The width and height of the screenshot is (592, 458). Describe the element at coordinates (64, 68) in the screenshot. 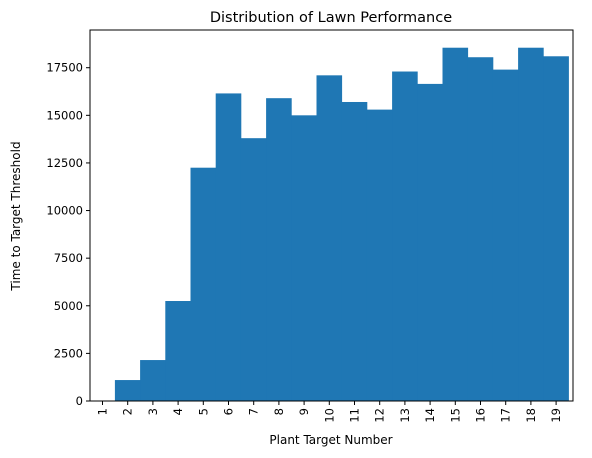

I see `y-tick-label: 17500` at that location.